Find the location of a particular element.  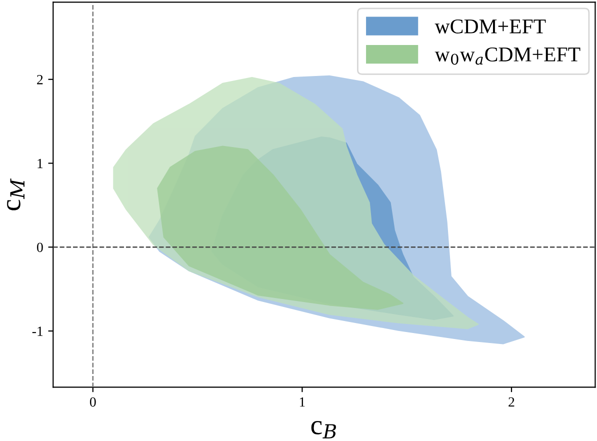

legend-label: w$_{0}$w$_{a}$CDM+EFT is located at coordinates (507, 56).